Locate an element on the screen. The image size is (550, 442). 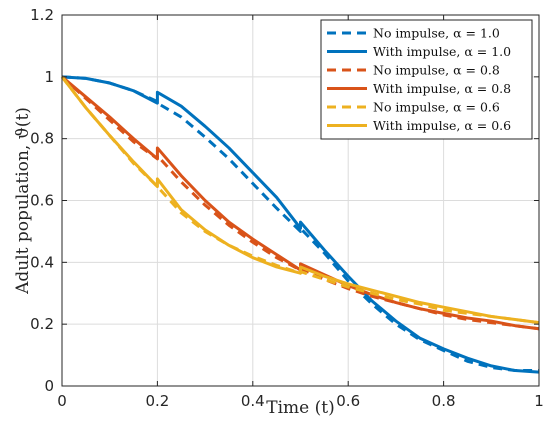
x-tick-label: 0 is located at coordinates (62, 401).